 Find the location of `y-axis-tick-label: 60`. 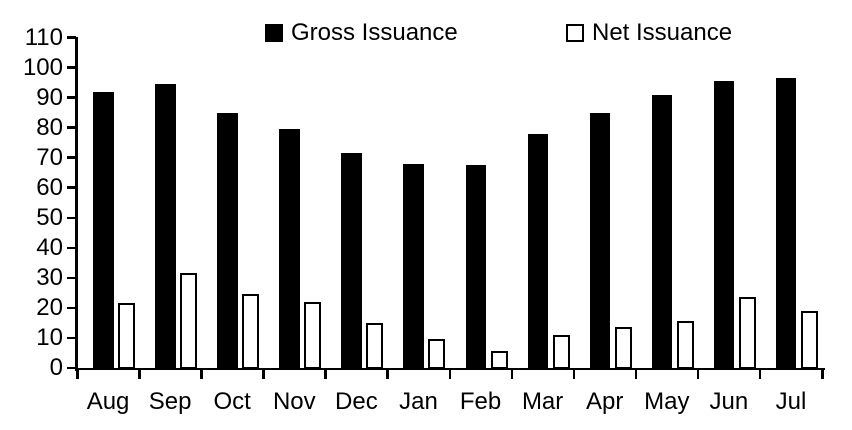

y-axis-tick-label: 60 is located at coordinates (49, 187).